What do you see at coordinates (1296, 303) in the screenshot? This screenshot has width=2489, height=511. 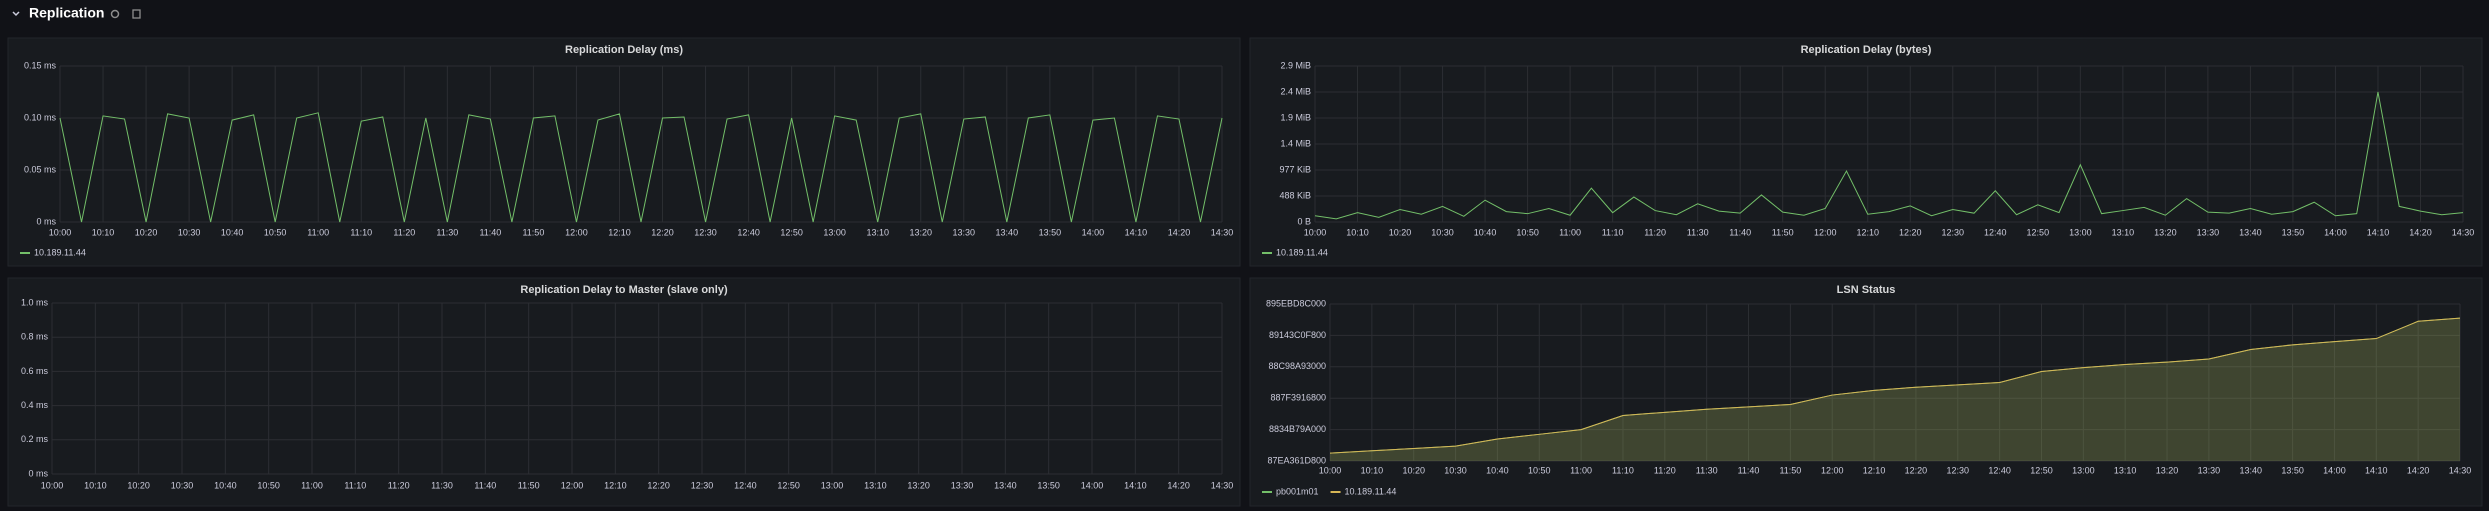 I see `y-tick-label: 895EBD8C000` at bounding box center [1296, 303].